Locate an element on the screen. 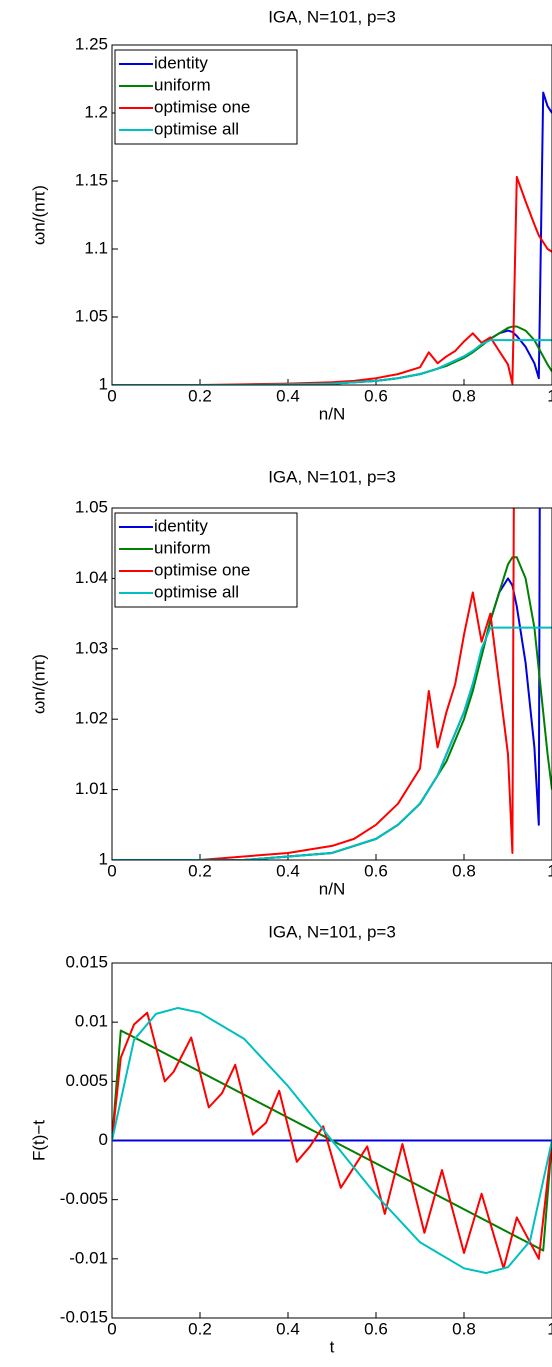  y-tick-label: 1.03 is located at coordinates (91, 647).